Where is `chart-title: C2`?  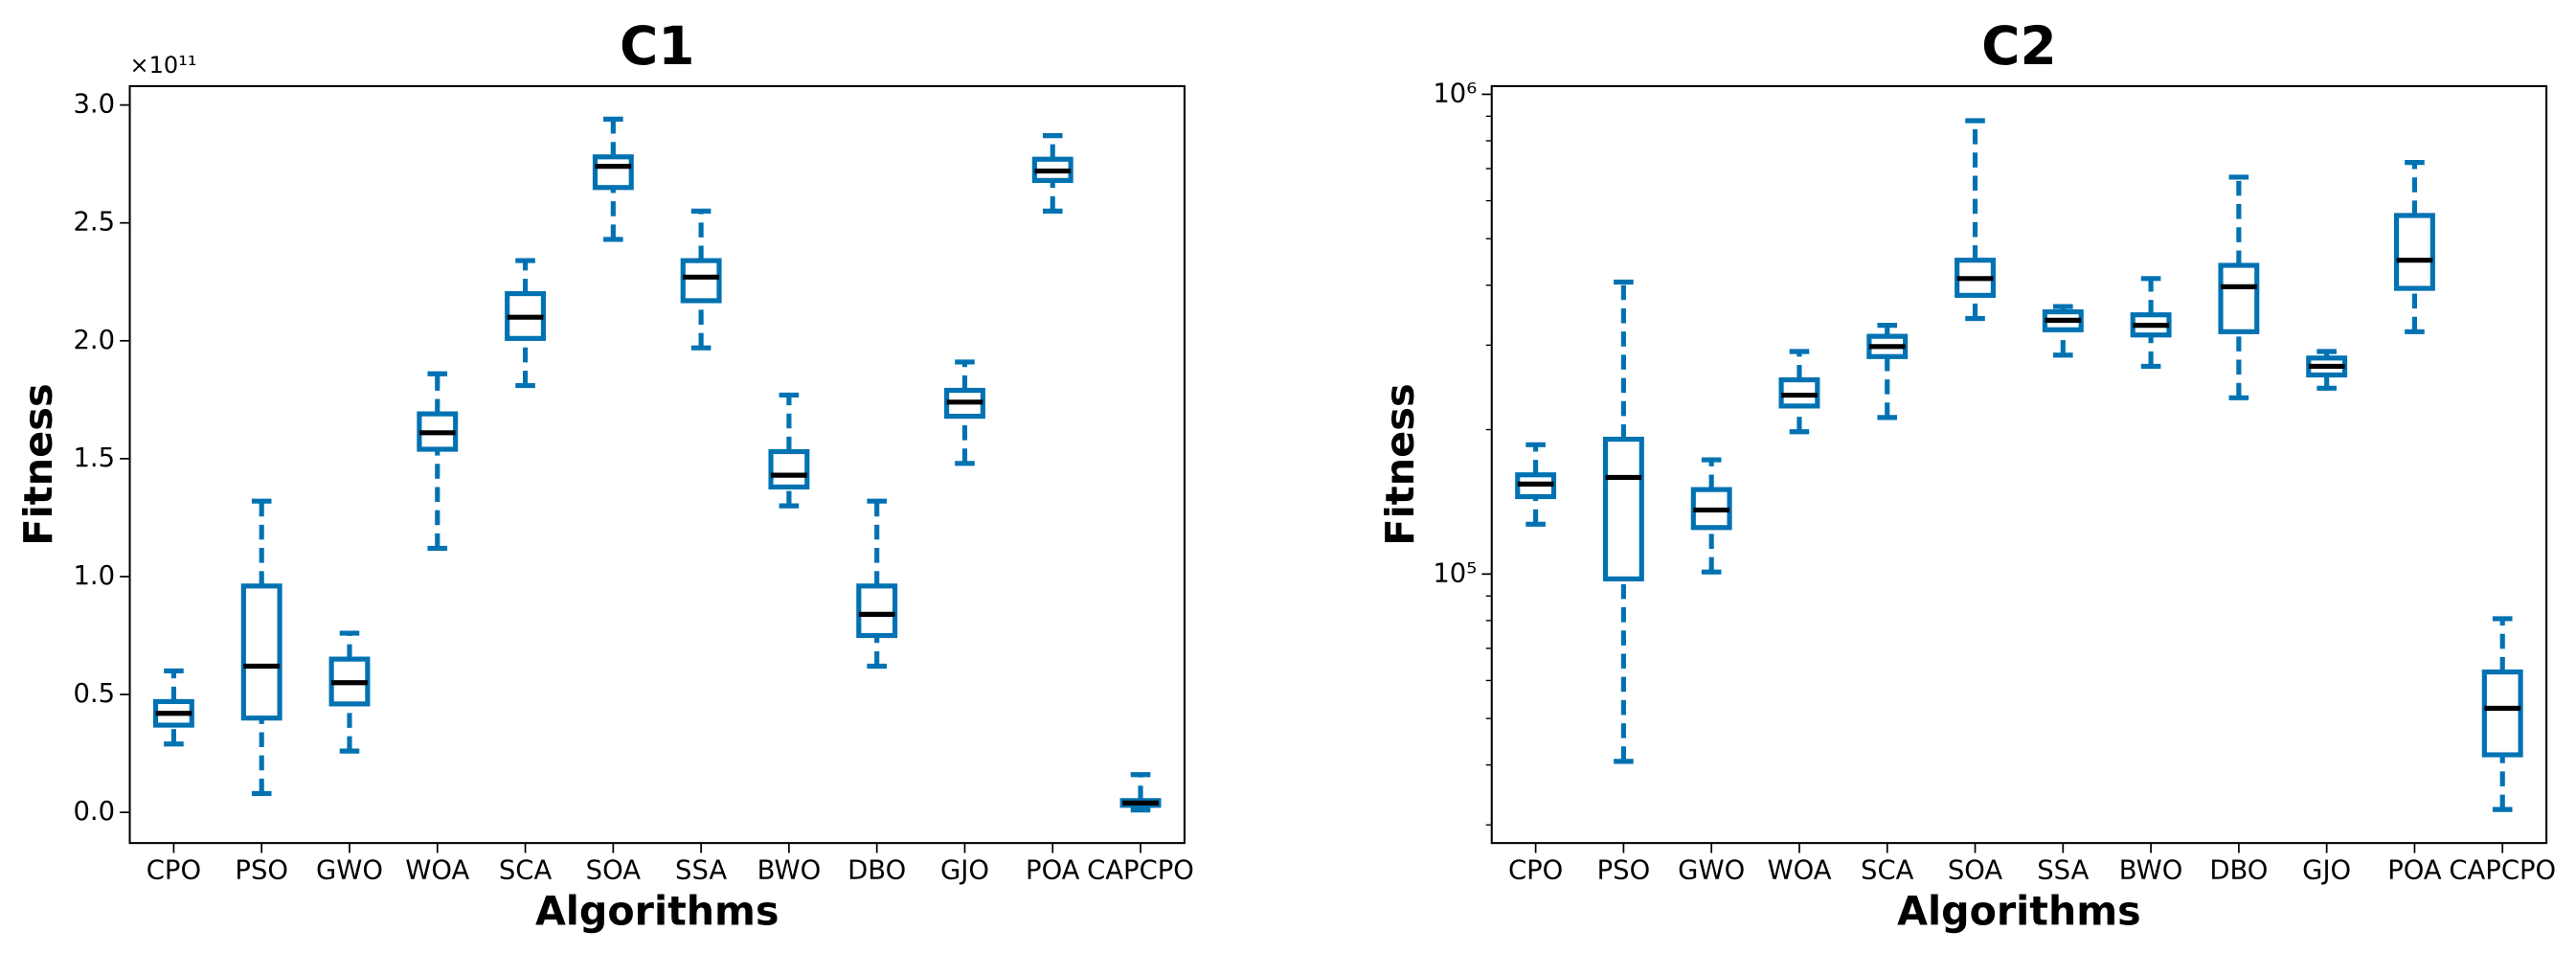 chart-title: C2 is located at coordinates (2018, 46).